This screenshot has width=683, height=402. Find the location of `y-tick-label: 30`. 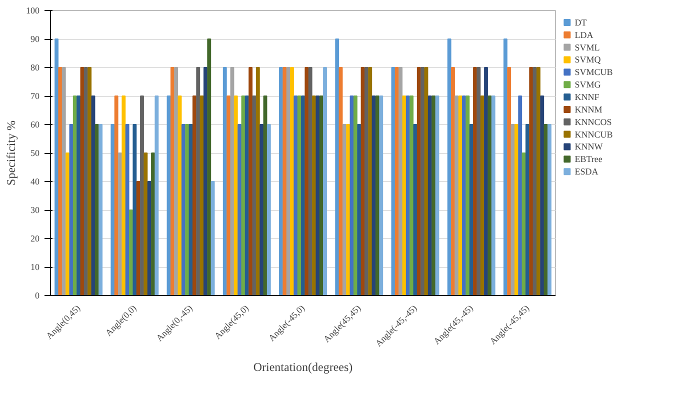

y-tick-label: 30 is located at coordinates (35, 210).